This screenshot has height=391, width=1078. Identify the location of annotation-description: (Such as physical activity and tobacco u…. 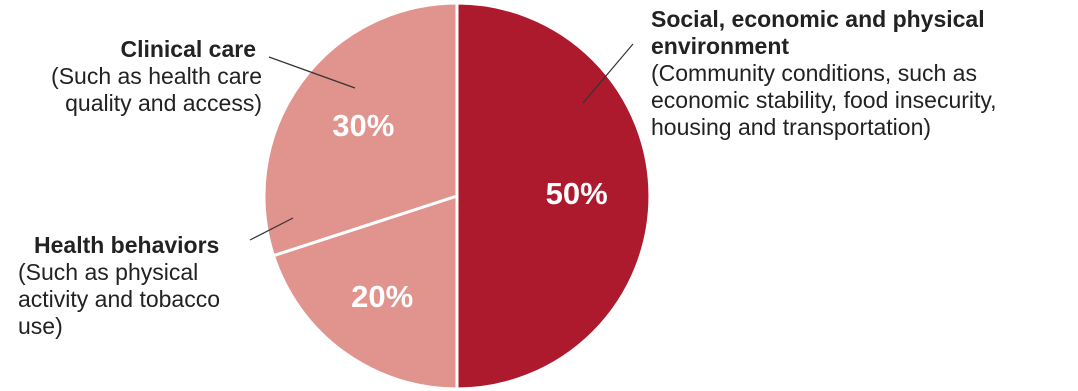
(119, 299).